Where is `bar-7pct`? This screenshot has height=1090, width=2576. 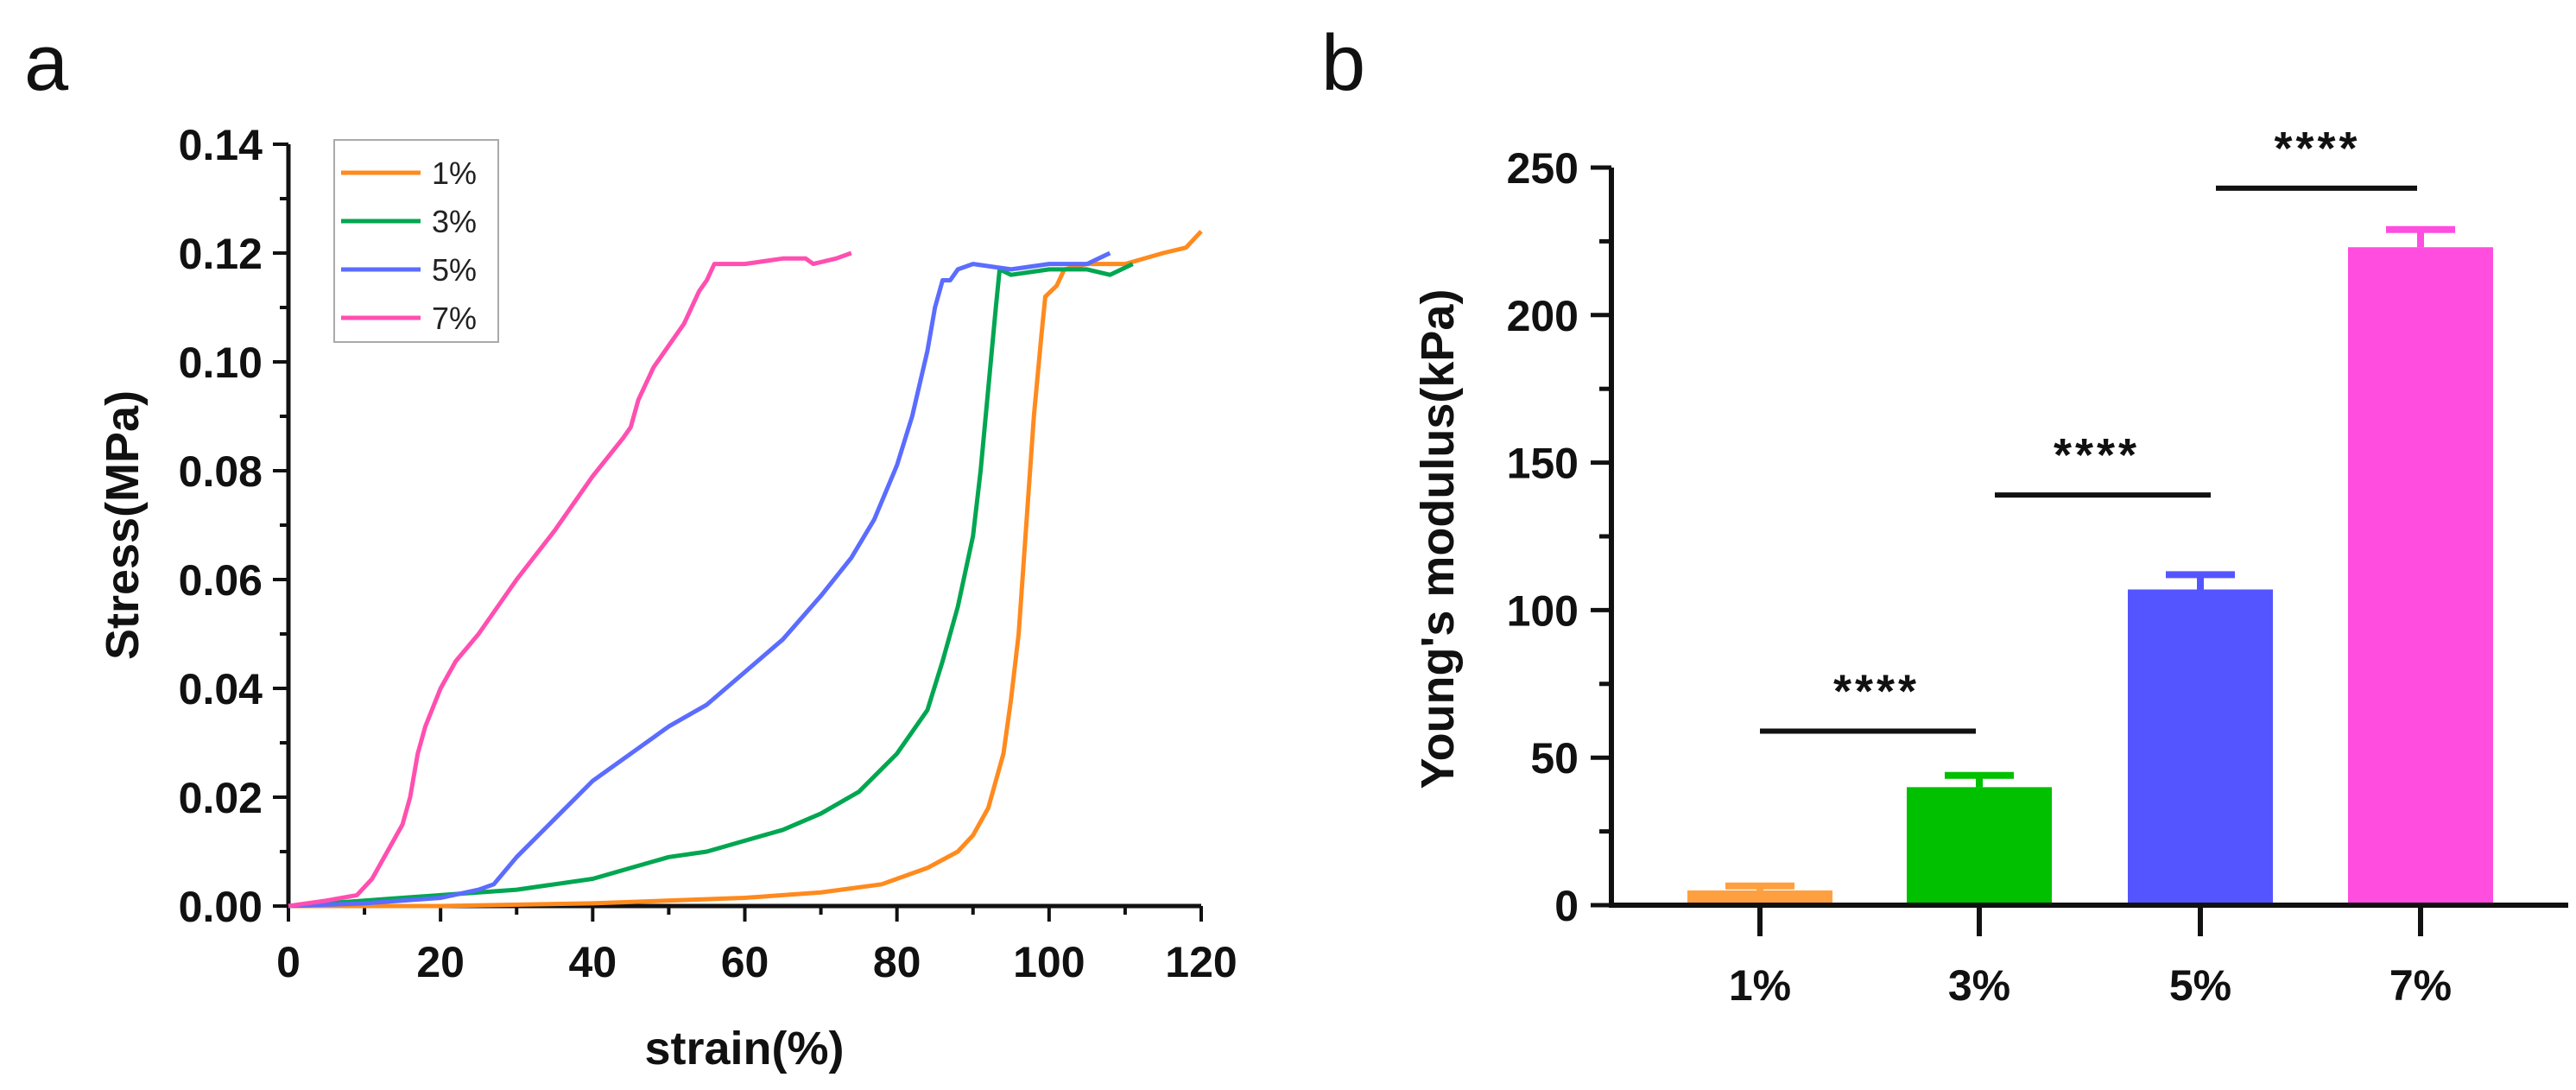
bar-7pct is located at coordinates (2420, 576).